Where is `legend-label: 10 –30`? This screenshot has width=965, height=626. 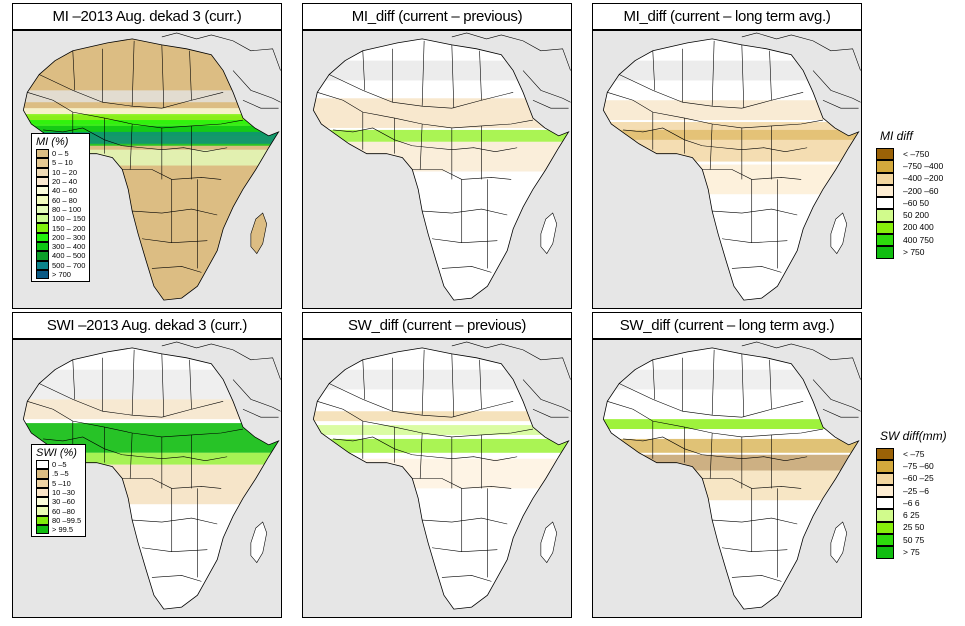
legend-label: 10 –30 is located at coordinates (63, 493).